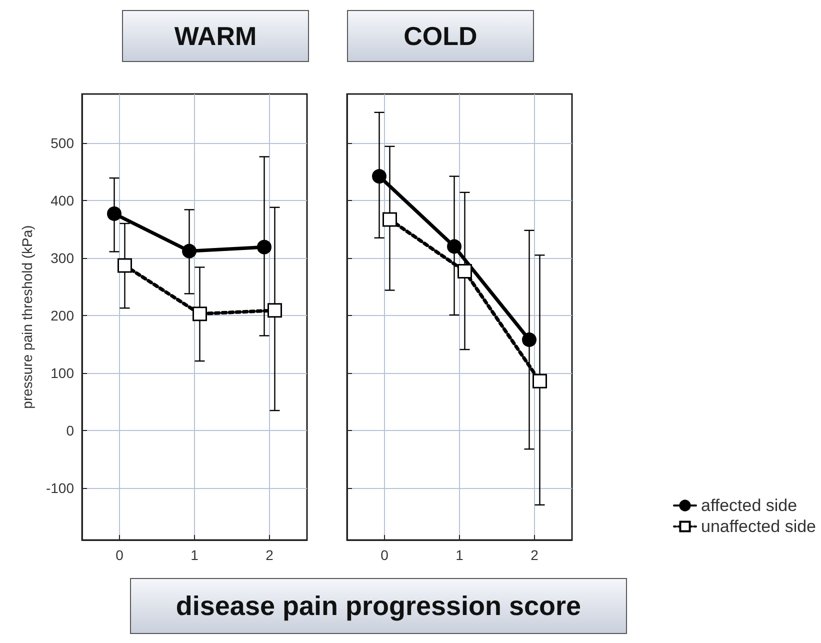 This screenshot has width=821, height=643. Describe the element at coordinates (62, 200) in the screenshot. I see `y-tick-label: 400` at that location.